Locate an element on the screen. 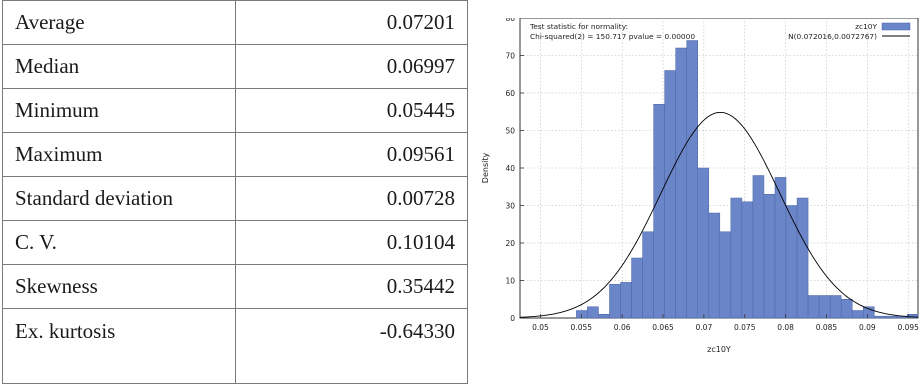 This screenshot has width=924, height=384. y-tick-label: 70 is located at coordinates (510, 55).